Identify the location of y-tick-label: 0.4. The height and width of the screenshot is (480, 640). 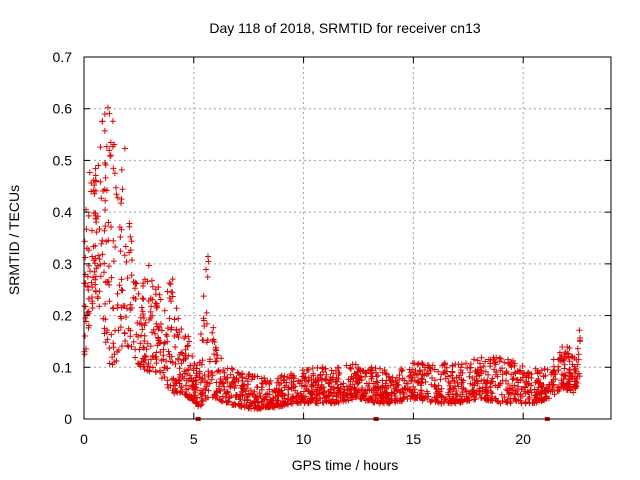
(63, 212).